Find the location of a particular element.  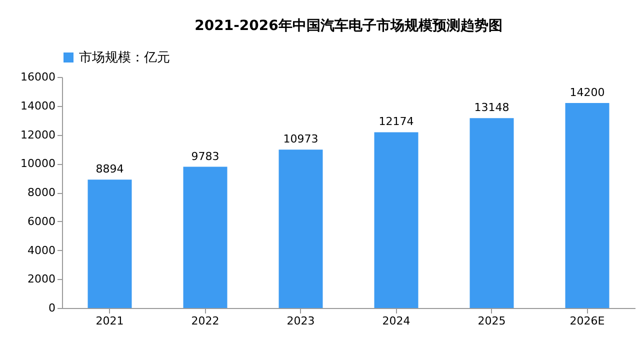

y-tick-label: 10000 is located at coordinates (38, 163).